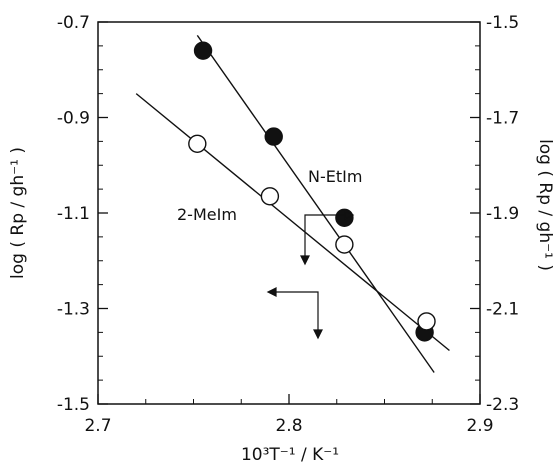  What do you see at coordinates (502, 119) in the screenshot?
I see `y-right-tick-label: -1.7` at bounding box center [502, 119].